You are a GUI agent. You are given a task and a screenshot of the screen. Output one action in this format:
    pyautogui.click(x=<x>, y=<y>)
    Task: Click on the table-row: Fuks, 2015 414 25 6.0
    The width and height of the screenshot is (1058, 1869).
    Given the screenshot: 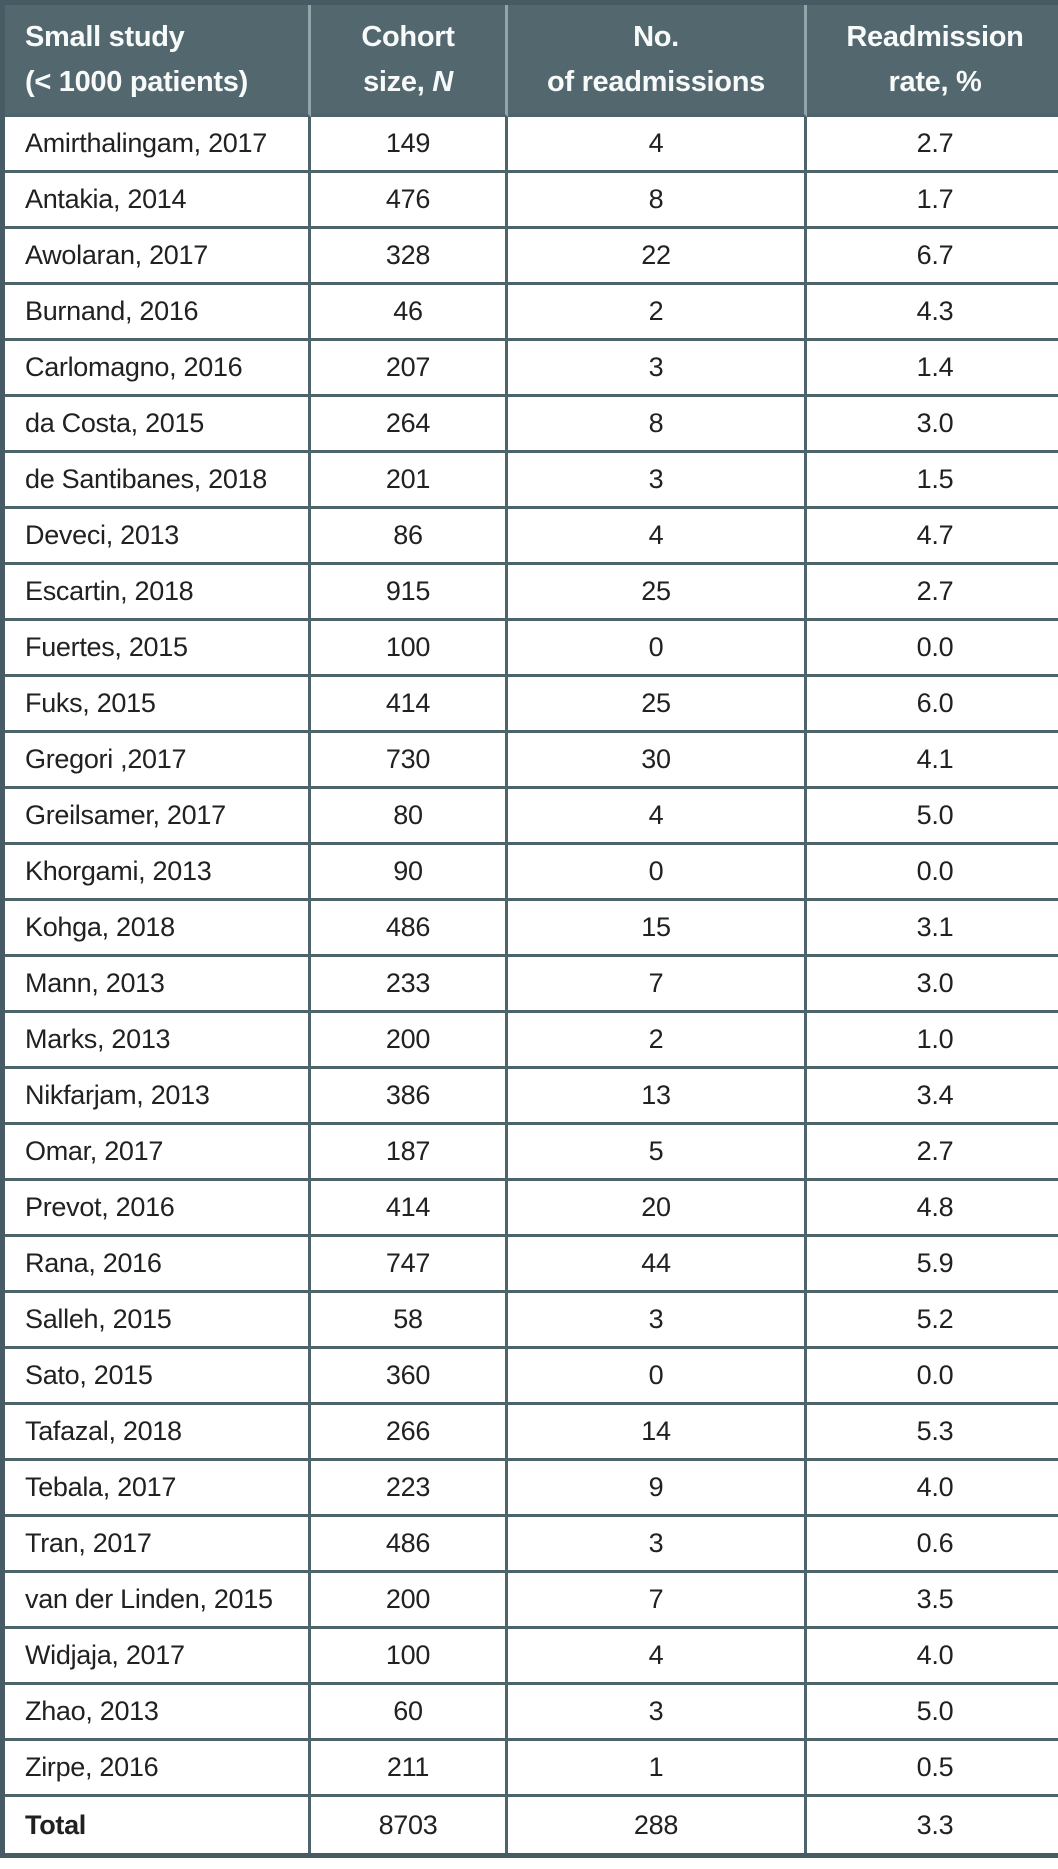 What is the action you would take?
    pyautogui.click(x=531, y=705)
    